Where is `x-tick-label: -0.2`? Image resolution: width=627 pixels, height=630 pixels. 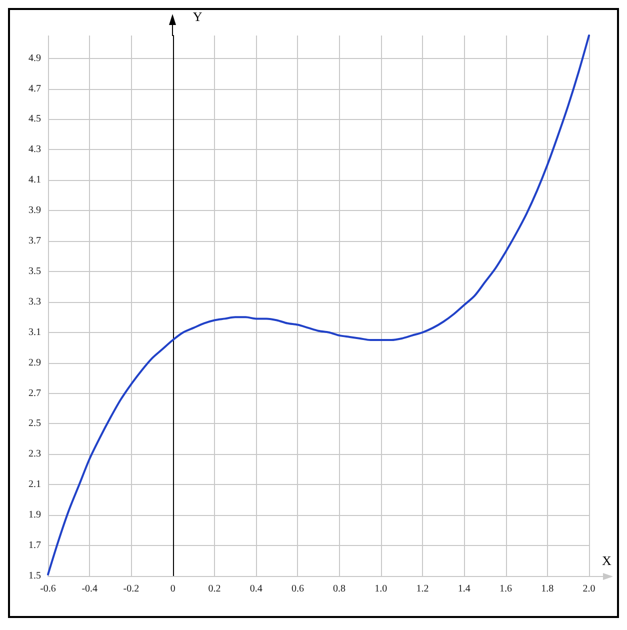
x-tick-label: -0.2 is located at coordinates (131, 589).